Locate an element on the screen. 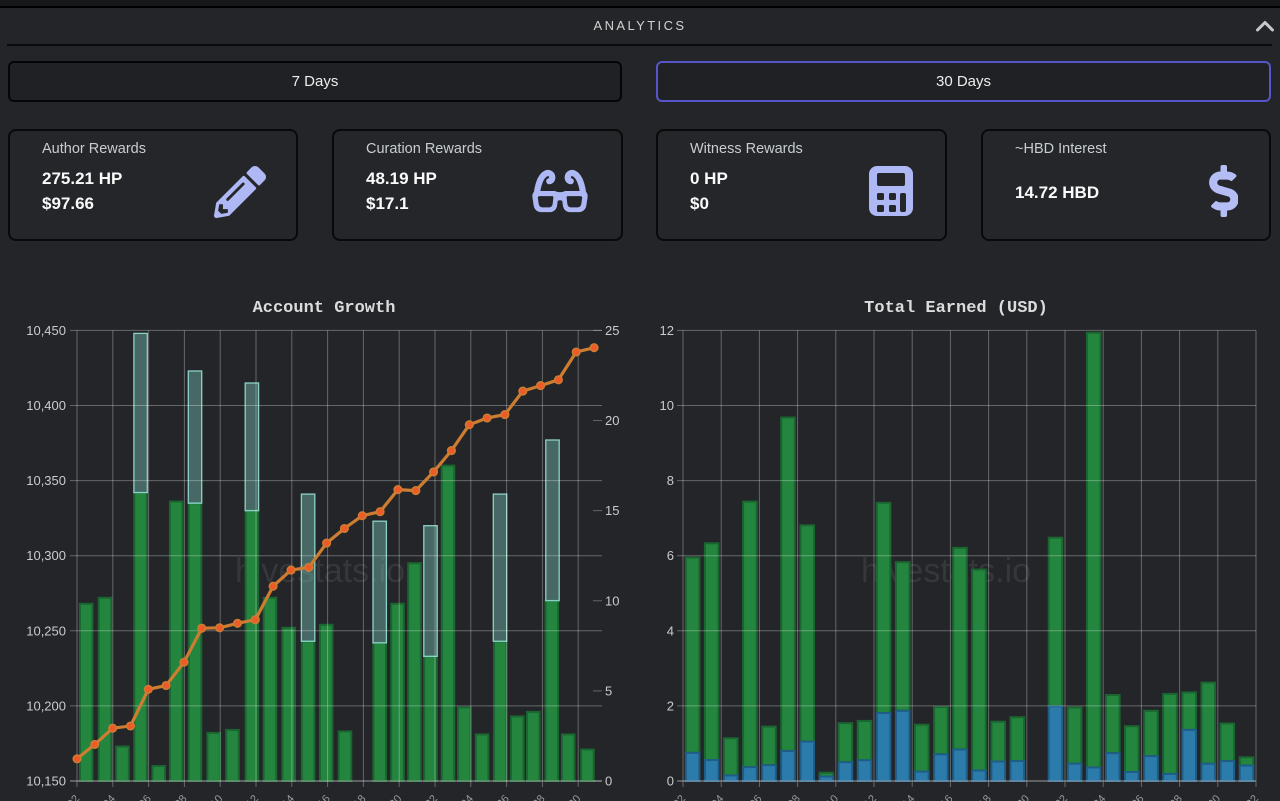 The height and width of the screenshot is (801, 1280). svg-text: 6 is located at coordinates (670, 555).